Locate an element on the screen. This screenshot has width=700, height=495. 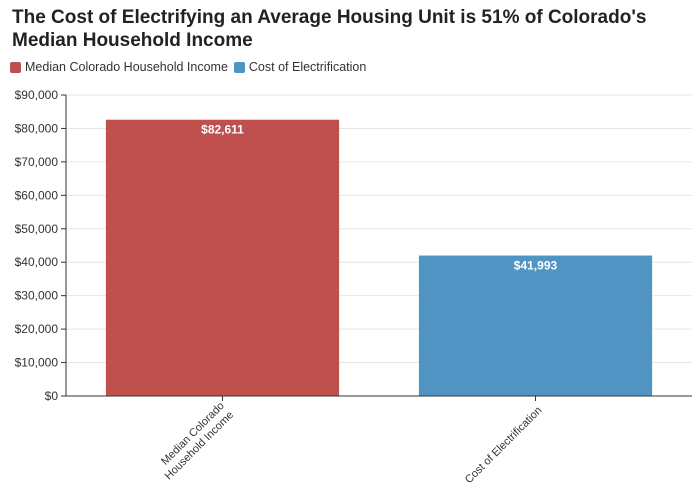
bar-cost-of-electrification is located at coordinates (535, 325).